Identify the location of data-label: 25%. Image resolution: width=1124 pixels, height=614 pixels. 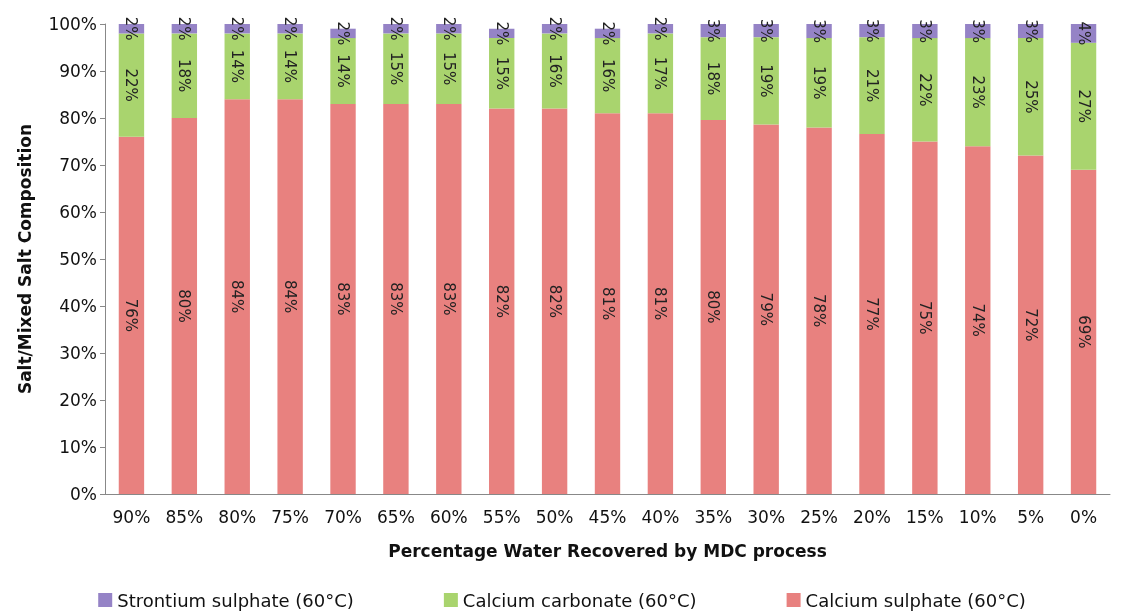
(1030, 97).